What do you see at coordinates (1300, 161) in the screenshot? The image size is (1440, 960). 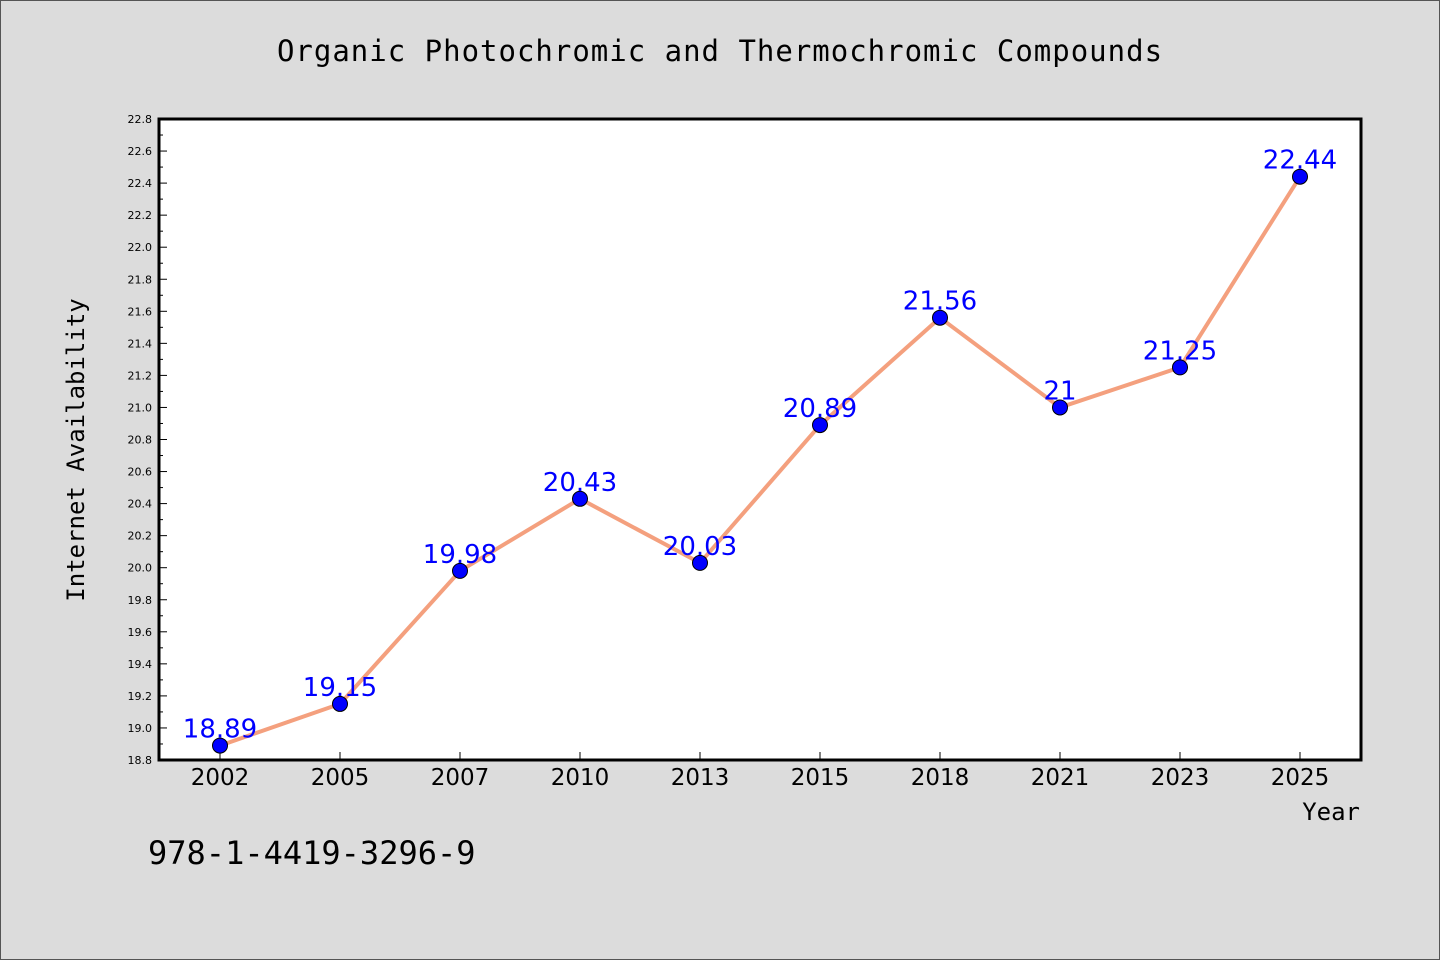 I see `data-point-label: 22.44` at bounding box center [1300, 161].